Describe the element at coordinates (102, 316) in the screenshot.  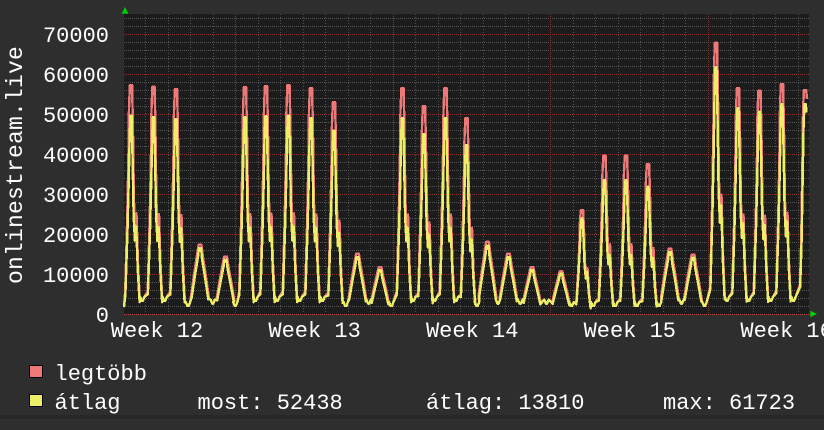
I see `svg-text: 0` at that location.